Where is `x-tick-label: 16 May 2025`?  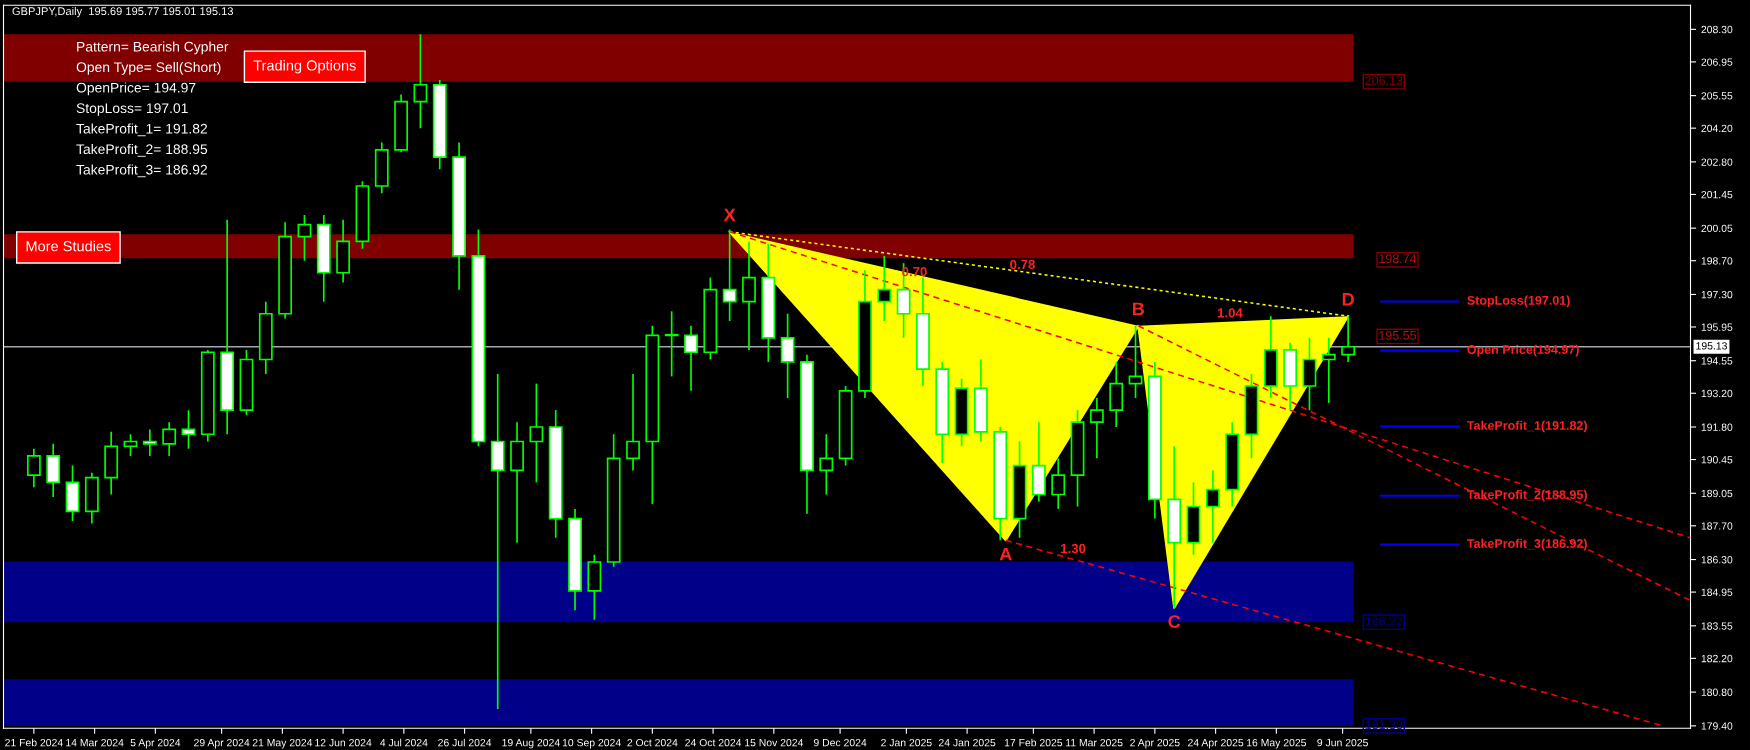
x-tick-label: 16 May 2025 is located at coordinates (1277, 743).